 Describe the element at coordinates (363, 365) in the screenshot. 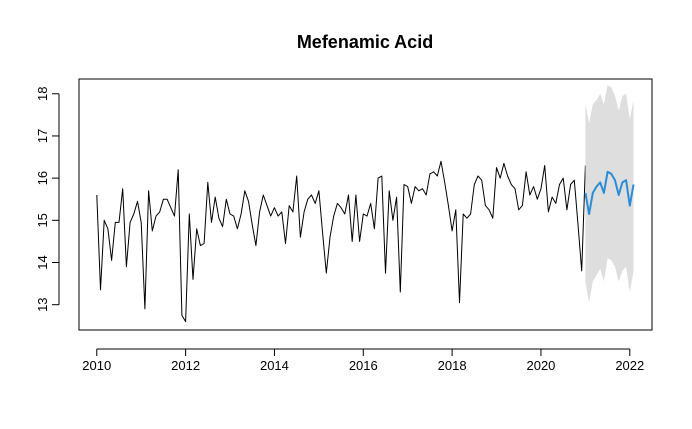

I see `x-tick-label: 2016` at that location.